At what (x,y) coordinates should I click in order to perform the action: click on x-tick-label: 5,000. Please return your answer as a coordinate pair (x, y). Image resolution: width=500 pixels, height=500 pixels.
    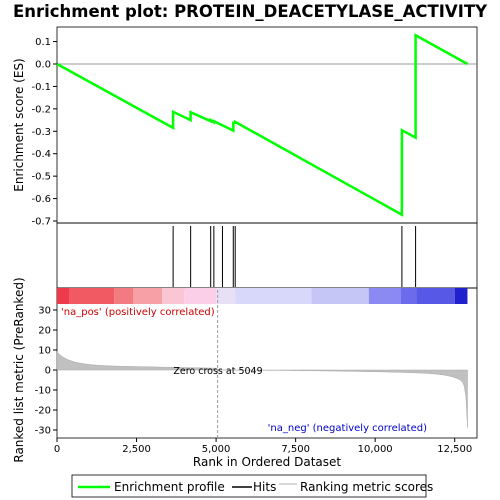
    Looking at the image, I should click on (216, 449).